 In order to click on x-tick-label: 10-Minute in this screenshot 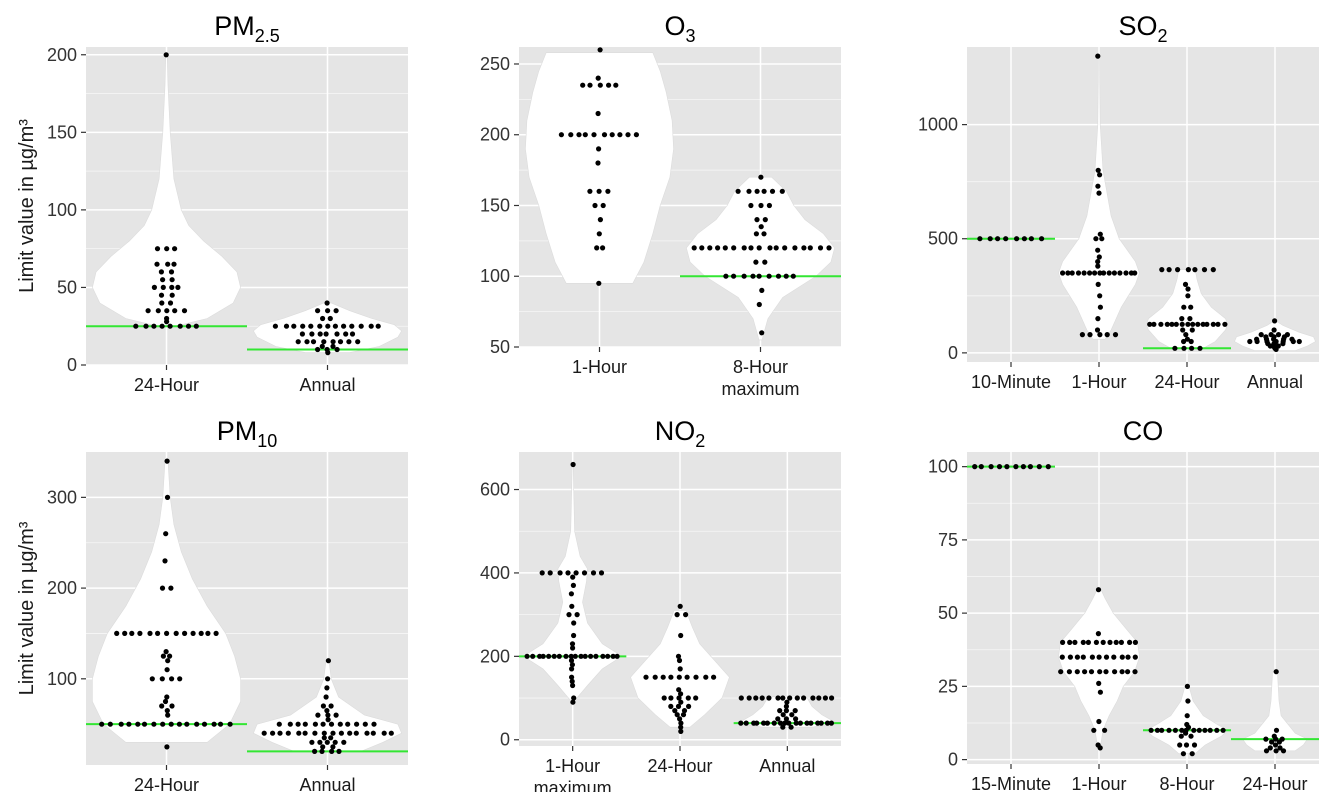, I will do `click(1011, 382)`.